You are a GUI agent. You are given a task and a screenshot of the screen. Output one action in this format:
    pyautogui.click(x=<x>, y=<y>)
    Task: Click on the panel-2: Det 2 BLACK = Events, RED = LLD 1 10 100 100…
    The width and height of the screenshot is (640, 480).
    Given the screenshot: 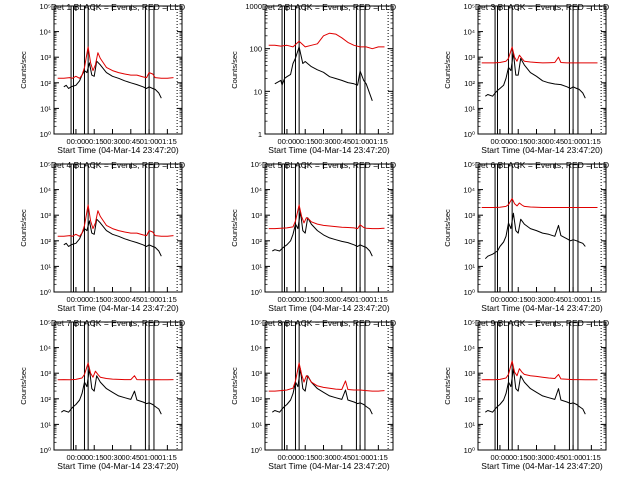 What is the action you would take?
    pyautogui.click(x=313, y=78)
    